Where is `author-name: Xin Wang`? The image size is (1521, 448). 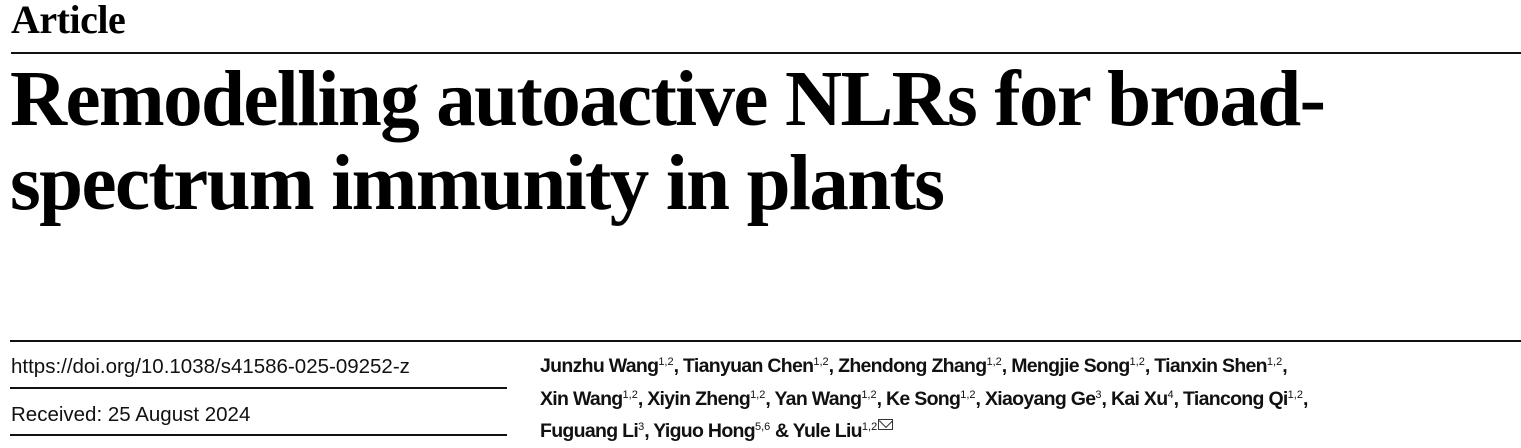 author-name: Xin Wang is located at coordinates (581, 398).